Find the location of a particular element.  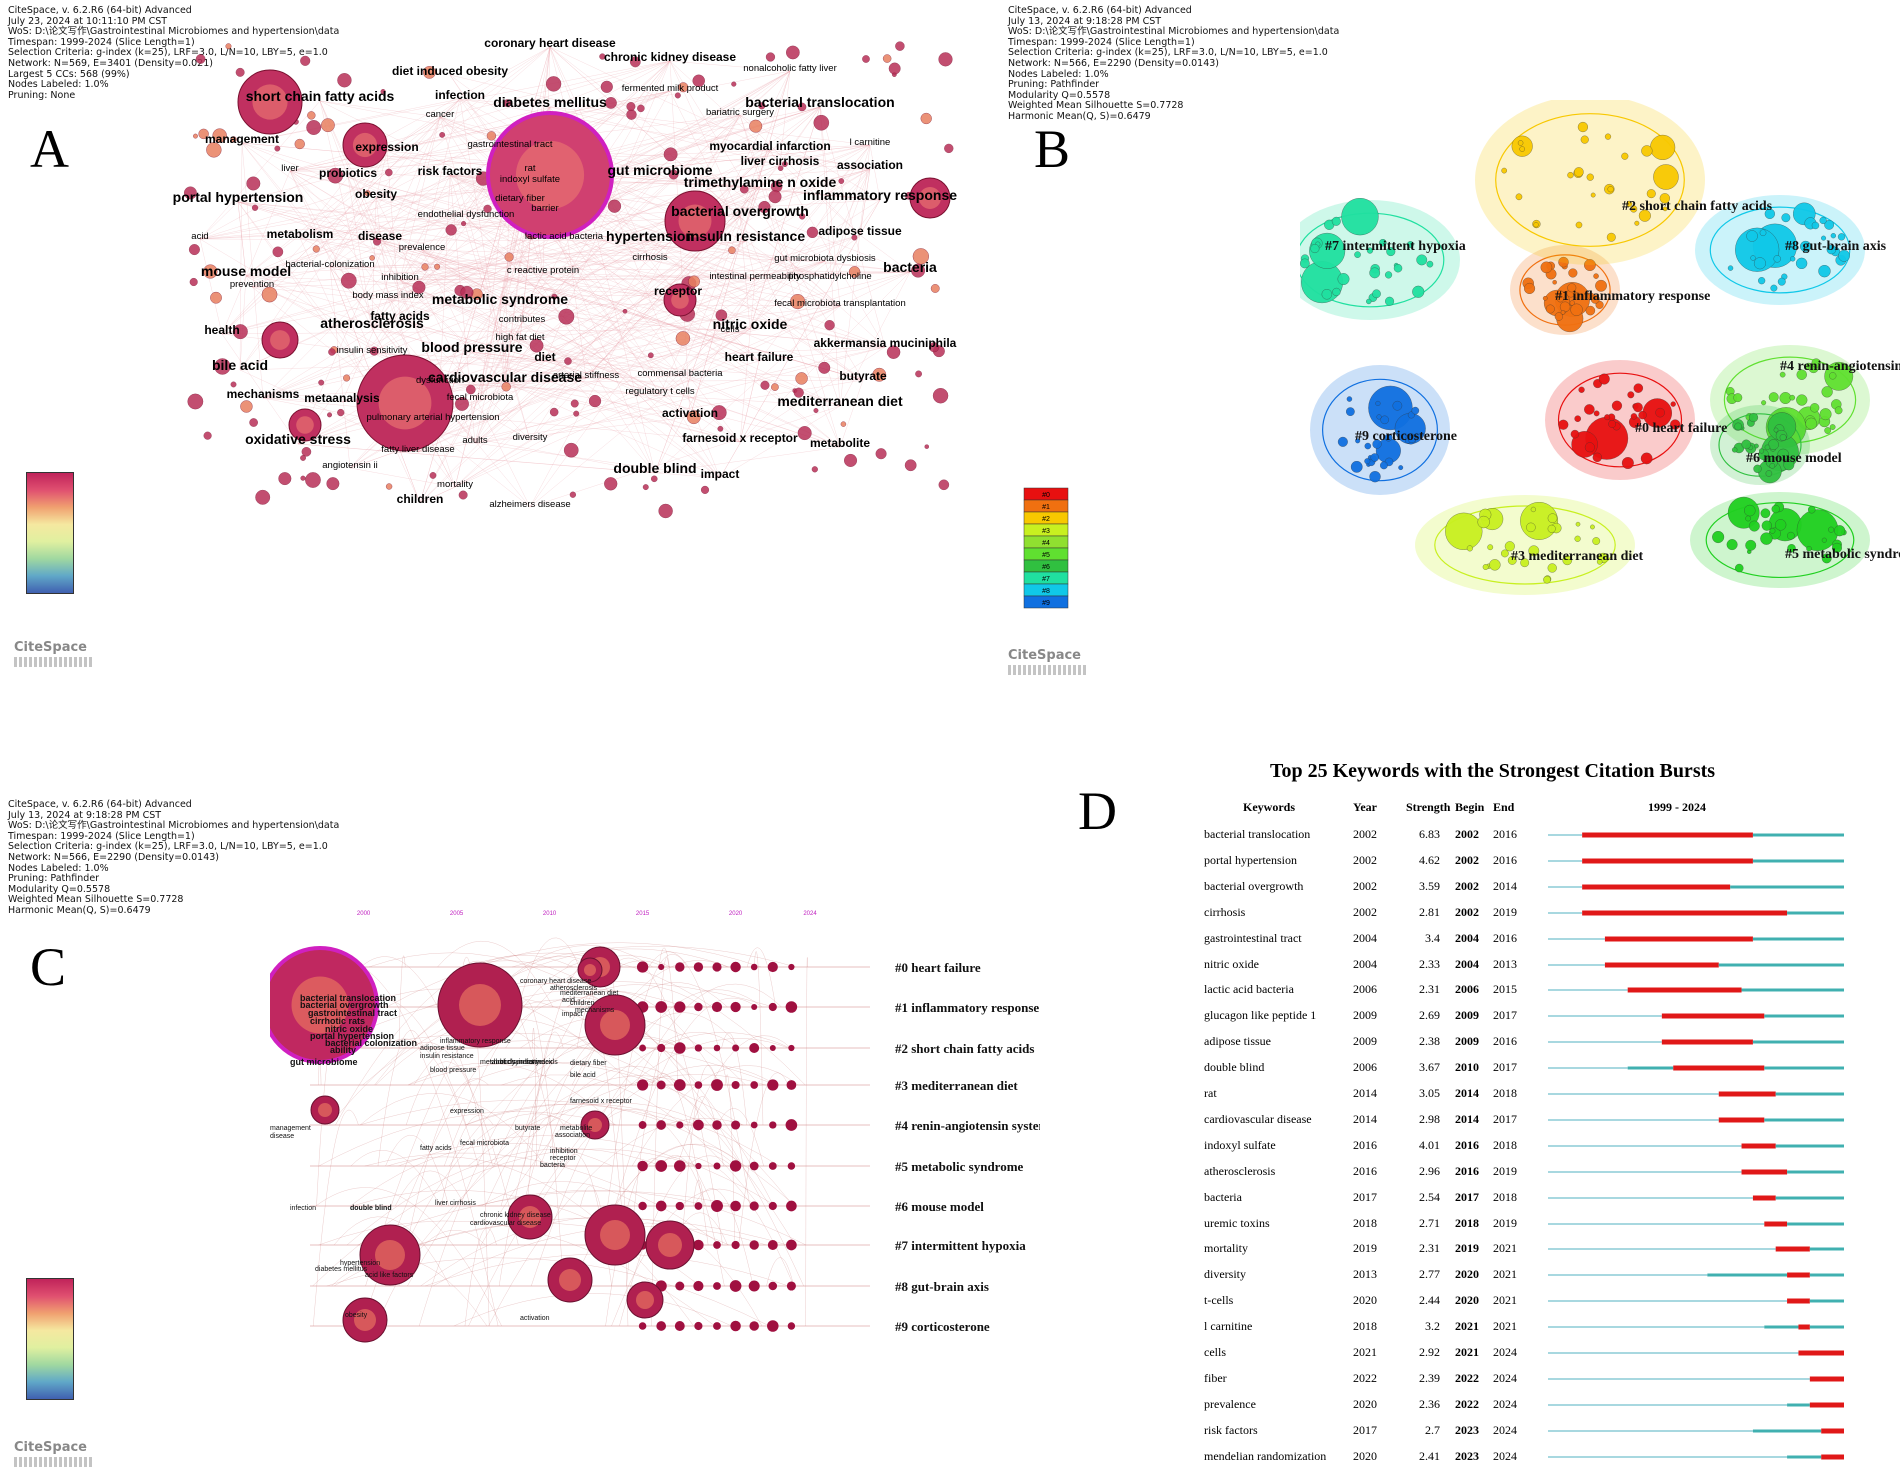

burst-cell-k: bacteria is located at coordinates (1223, 1196).